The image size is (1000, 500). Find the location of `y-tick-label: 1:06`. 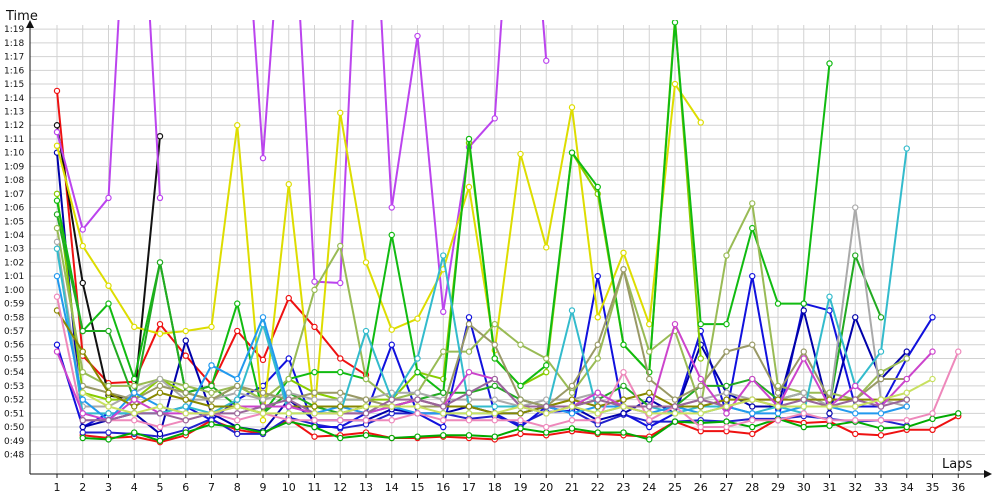

y-tick-label: 1:06 is located at coordinates (14, 209).